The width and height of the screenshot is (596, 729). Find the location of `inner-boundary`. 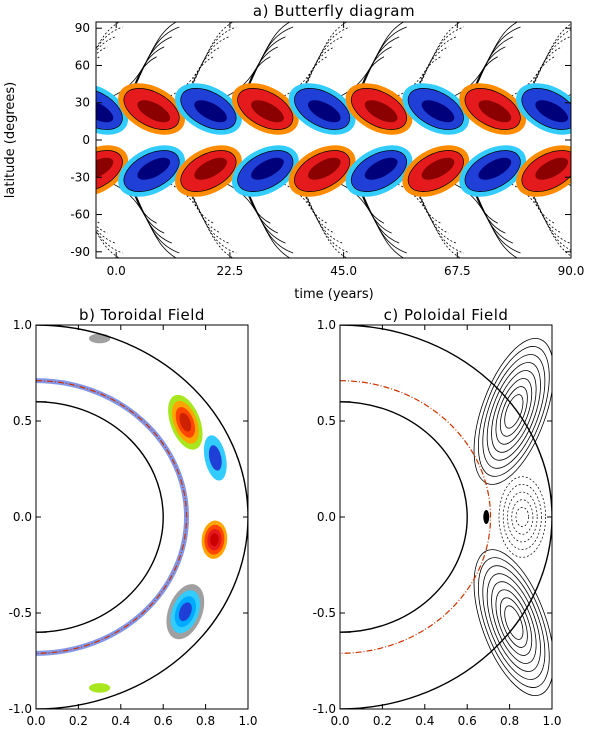

inner-boundary is located at coordinates (100, 517).